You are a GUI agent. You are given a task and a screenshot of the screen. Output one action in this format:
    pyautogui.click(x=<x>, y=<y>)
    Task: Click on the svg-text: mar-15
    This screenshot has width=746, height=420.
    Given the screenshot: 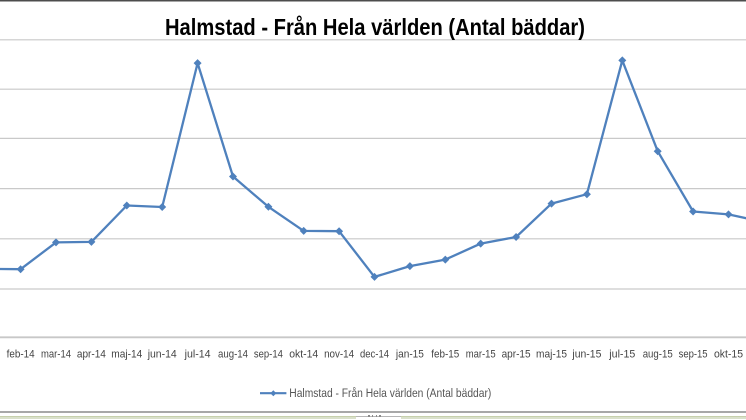 What is the action you would take?
    pyautogui.click(x=481, y=354)
    